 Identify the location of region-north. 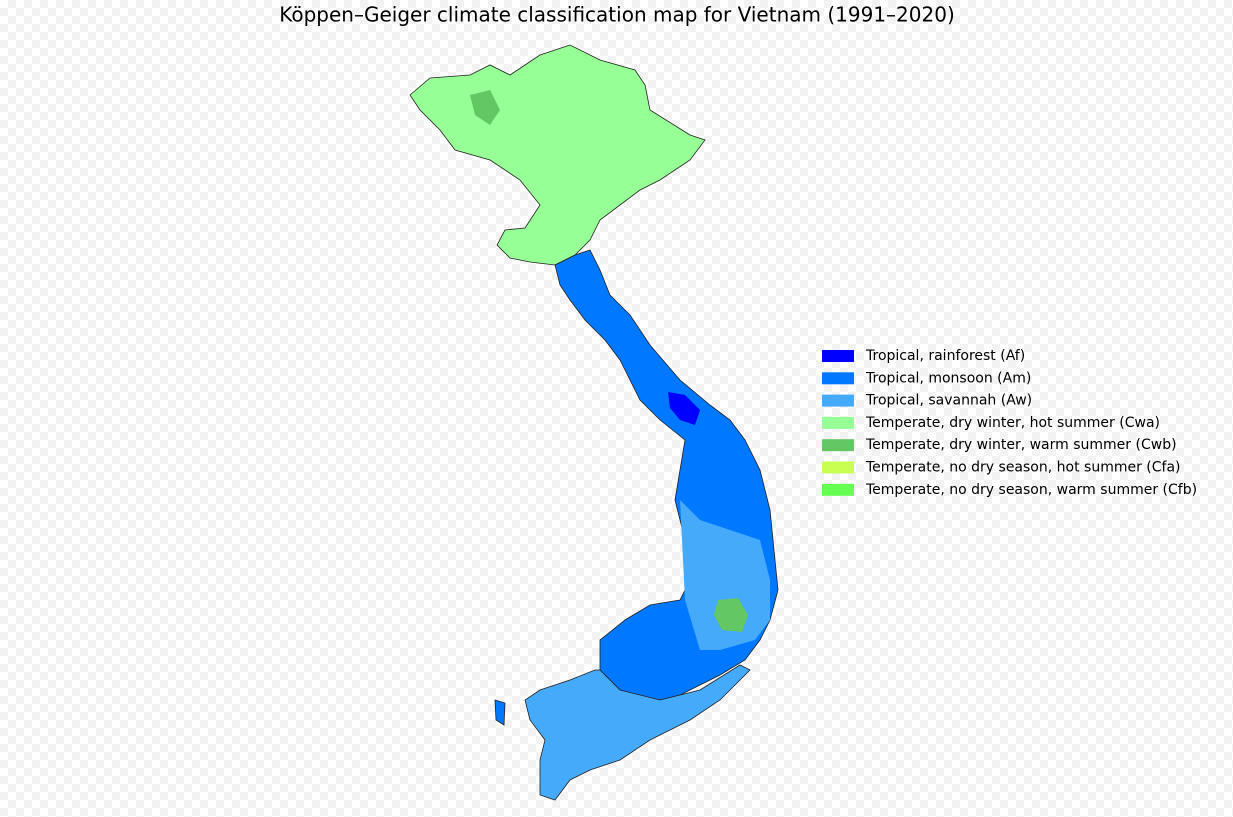
(557, 155).